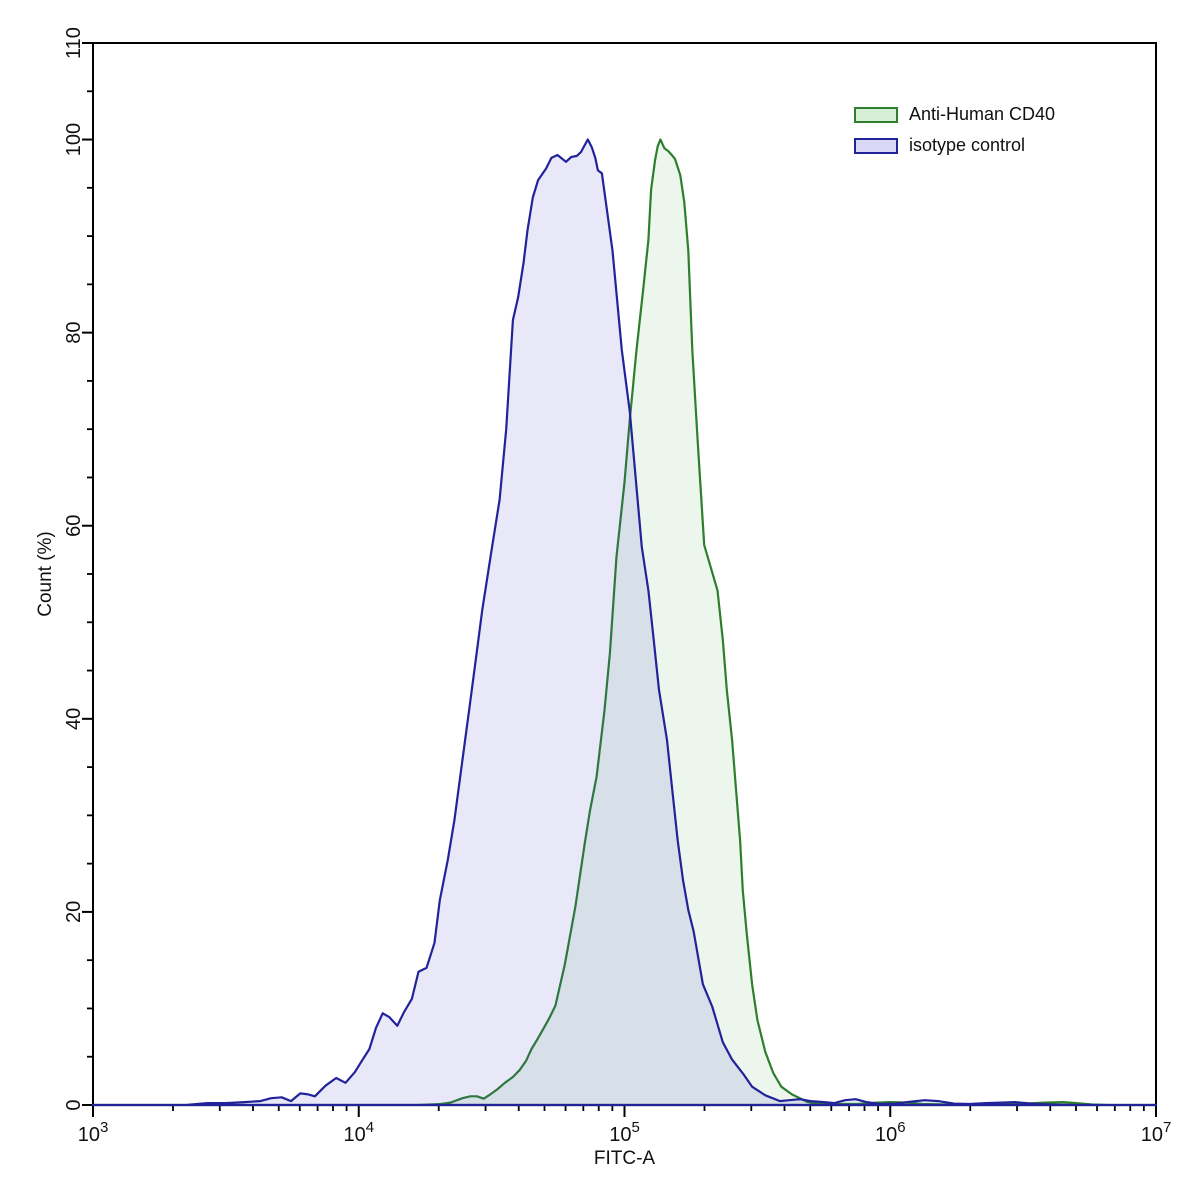 The height and width of the screenshot is (1193, 1197). Describe the element at coordinates (876, 114) in the screenshot. I see `legend-swatch-anti-human-cd40` at that location.